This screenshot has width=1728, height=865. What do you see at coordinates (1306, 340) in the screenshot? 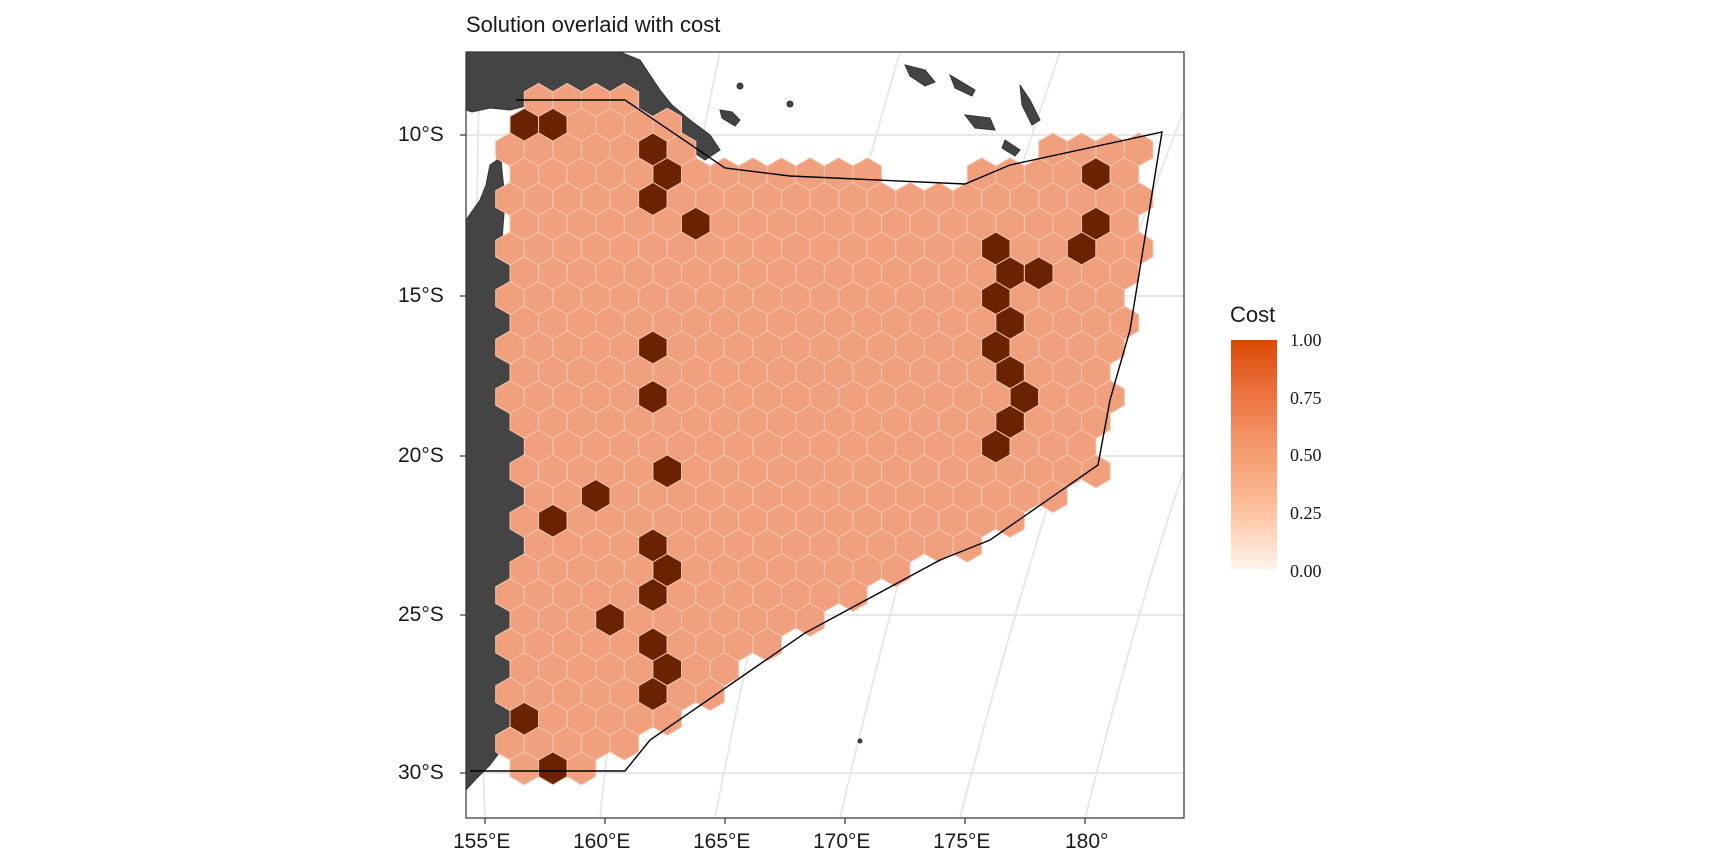
I see `legend-tick-label: 1.00` at bounding box center [1306, 340].